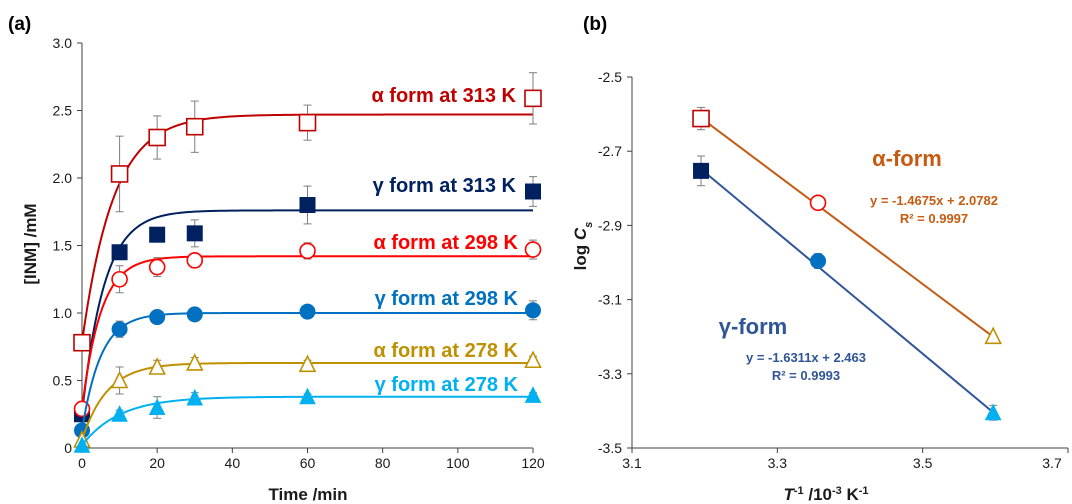 The width and height of the screenshot is (1072, 504). I want to click on panel-b-label: (b), so click(595, 24).